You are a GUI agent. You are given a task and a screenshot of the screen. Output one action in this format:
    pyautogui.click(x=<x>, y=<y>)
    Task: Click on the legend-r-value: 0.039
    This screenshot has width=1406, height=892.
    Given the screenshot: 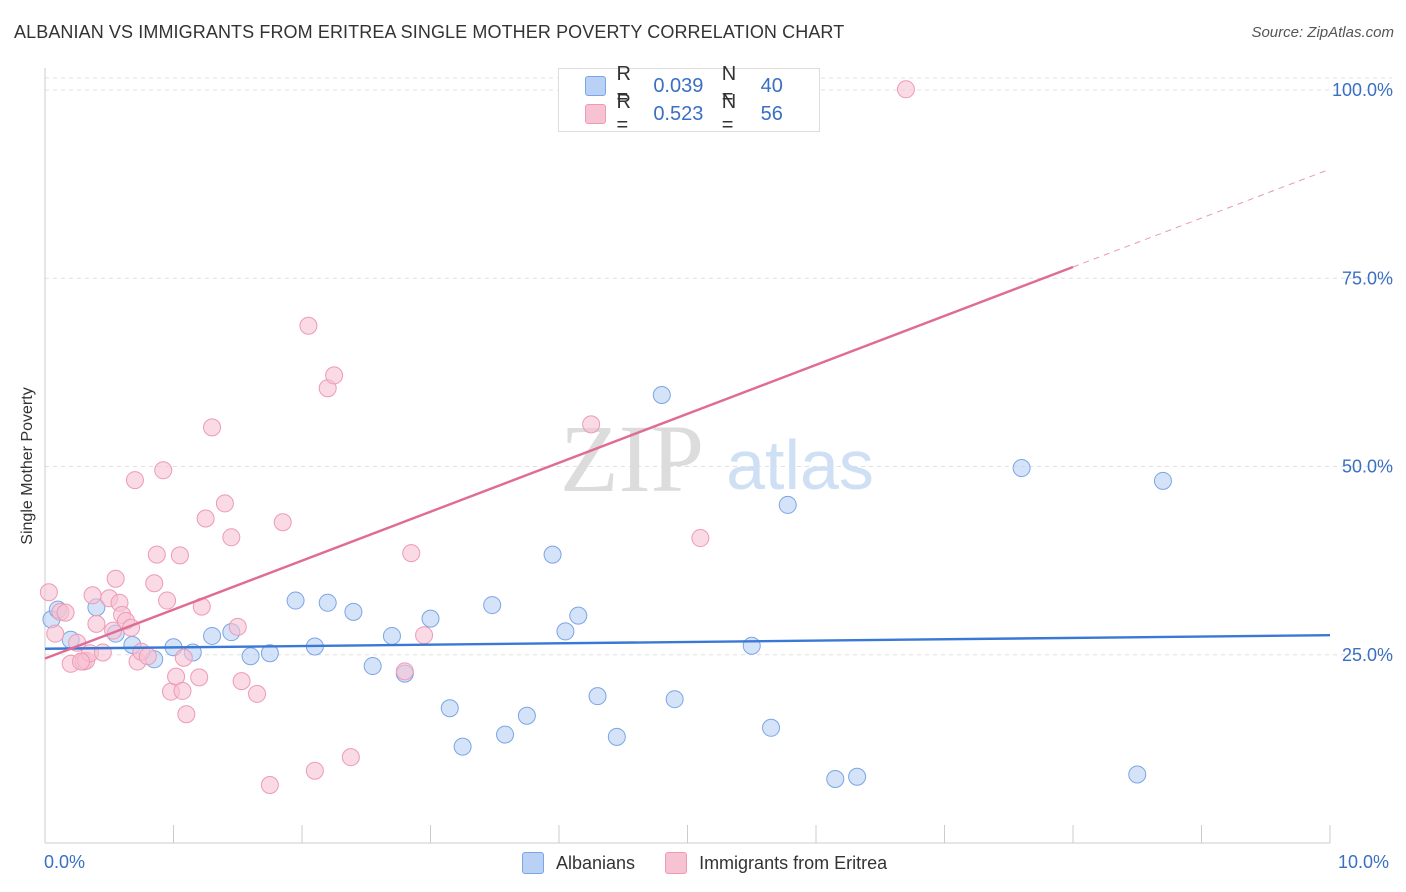 What is the action you would take?
    pyautogui.click(x=678, y=85)
    